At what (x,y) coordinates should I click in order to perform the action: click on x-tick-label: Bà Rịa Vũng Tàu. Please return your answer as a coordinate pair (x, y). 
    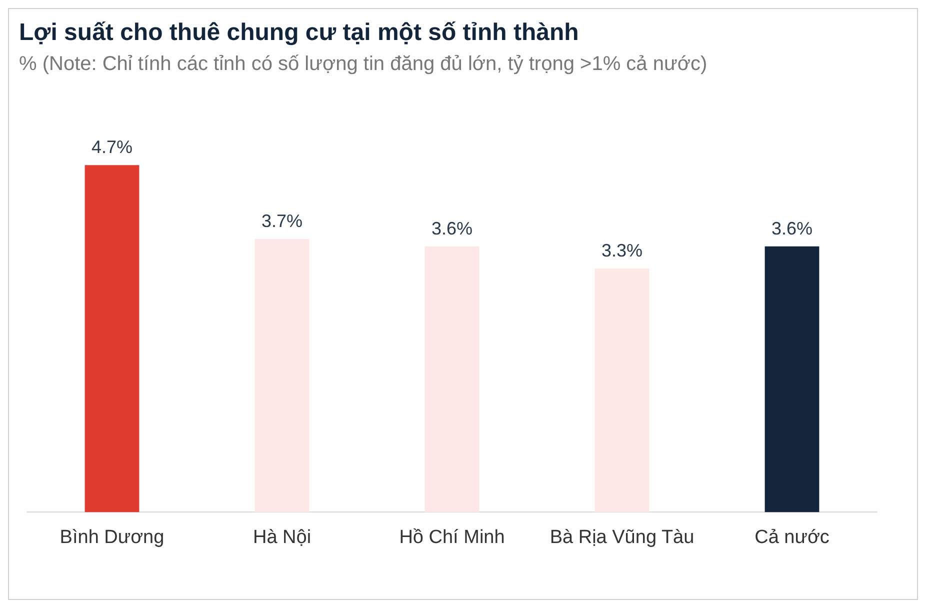
    Looking at the image, I should click on (622, 537).